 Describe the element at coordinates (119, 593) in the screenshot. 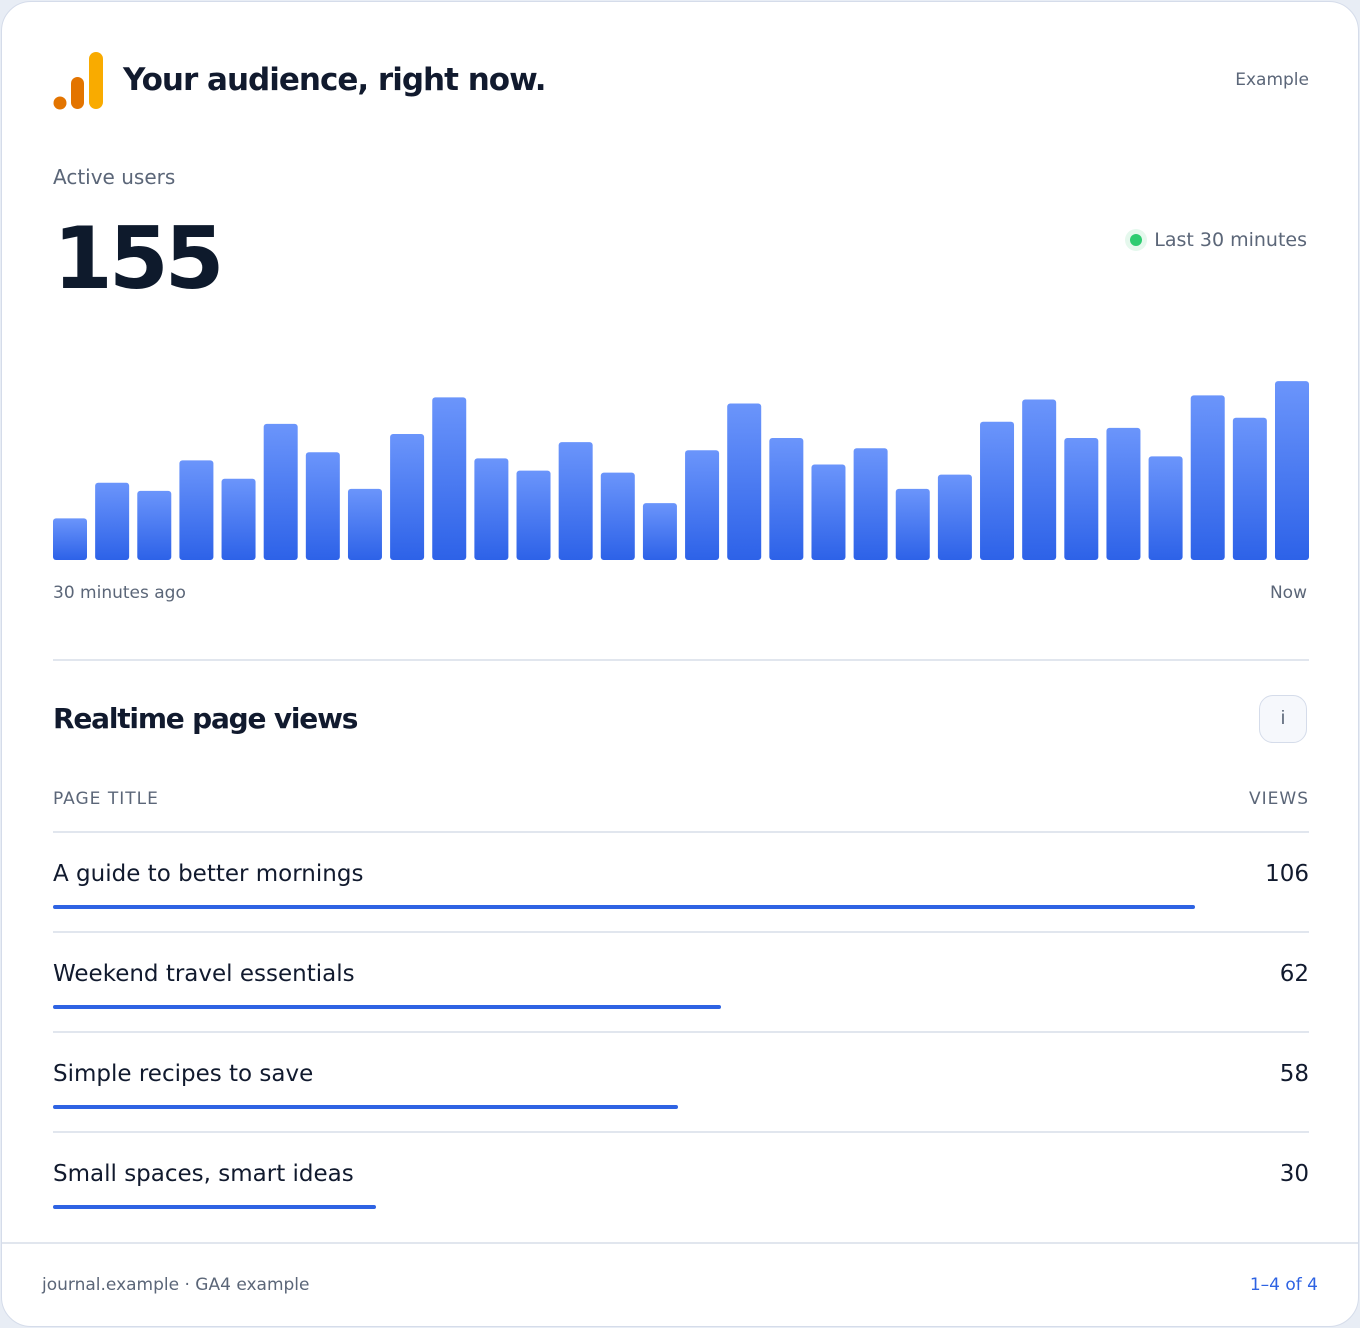

I see `chart-x-start-label: 30 minutes ago` at that location.